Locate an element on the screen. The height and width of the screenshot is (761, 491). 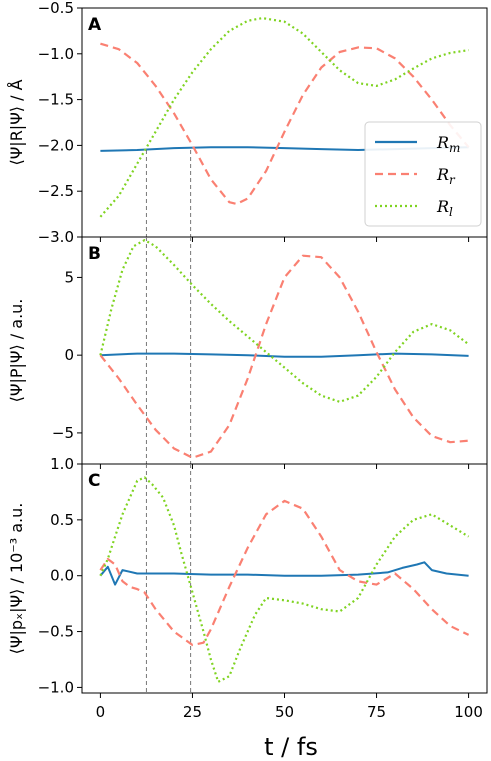
y-tick-label: −2.5 is located at coordinates (56, 191).